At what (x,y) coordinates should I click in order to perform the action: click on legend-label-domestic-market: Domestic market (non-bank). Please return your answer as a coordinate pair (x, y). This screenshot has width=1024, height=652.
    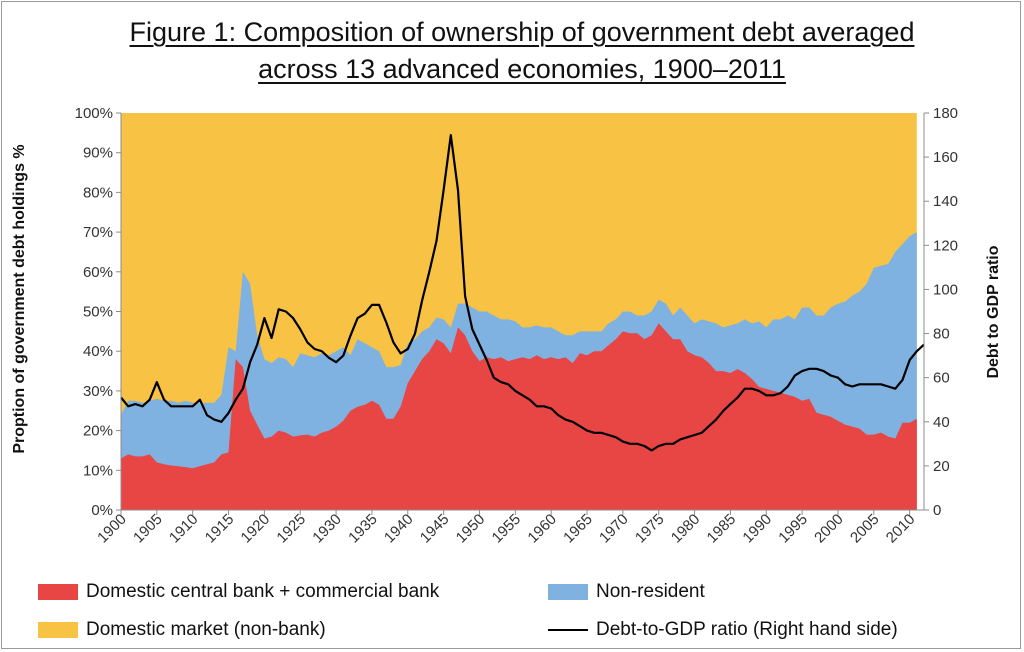
    Looking at the image, I should click on (206, 629).